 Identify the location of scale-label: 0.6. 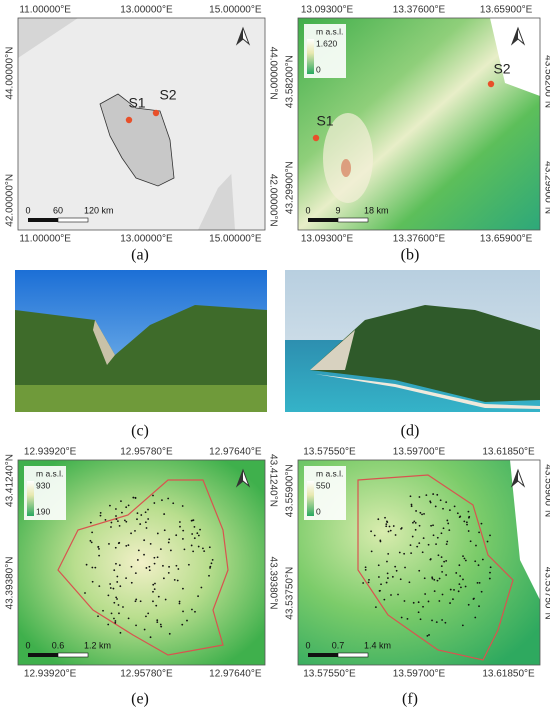
(58, 645).